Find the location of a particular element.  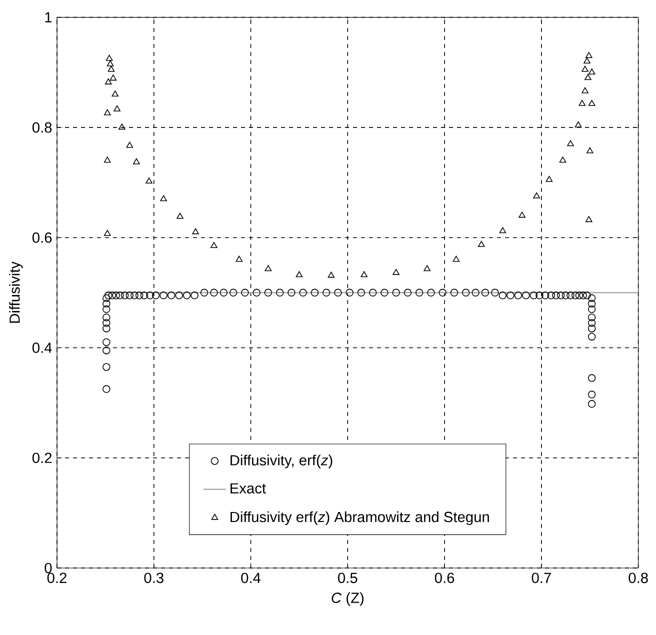

y-tick-label: 0.4 is located at coordinates (42, 347).